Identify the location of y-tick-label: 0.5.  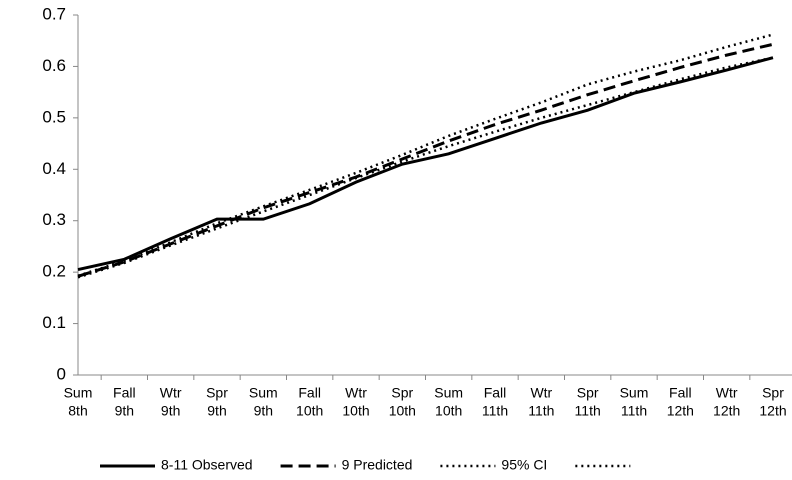
(54, 116).